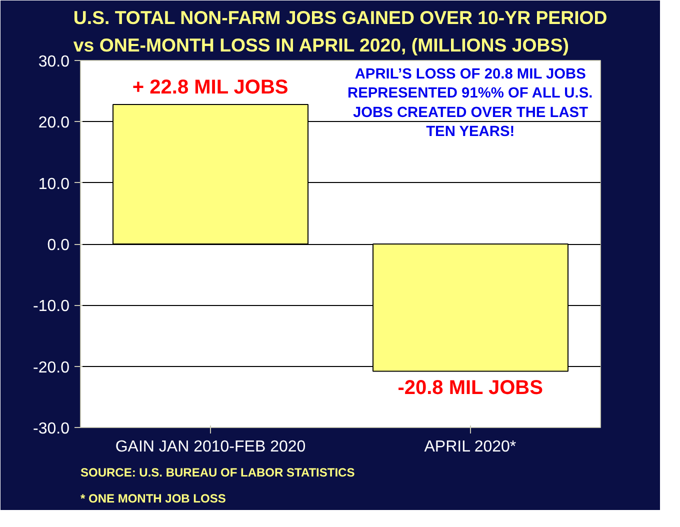 Image resolution: width=680 pixels, height=527 pixels. What do you see at coordinates (210, 447) in the screenshot?
I see `x-tick-label: GAIN JAN 2010-FEB 2020` at bounding box center [210, 447].